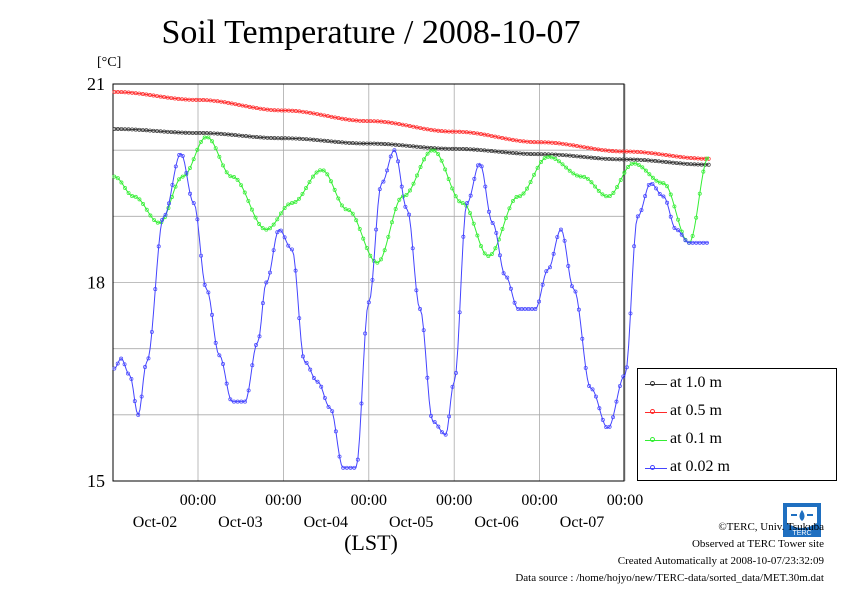 The width and height of the screenshot is (842, 595). I want to click on logo-text: TERC, so click(801, 533).